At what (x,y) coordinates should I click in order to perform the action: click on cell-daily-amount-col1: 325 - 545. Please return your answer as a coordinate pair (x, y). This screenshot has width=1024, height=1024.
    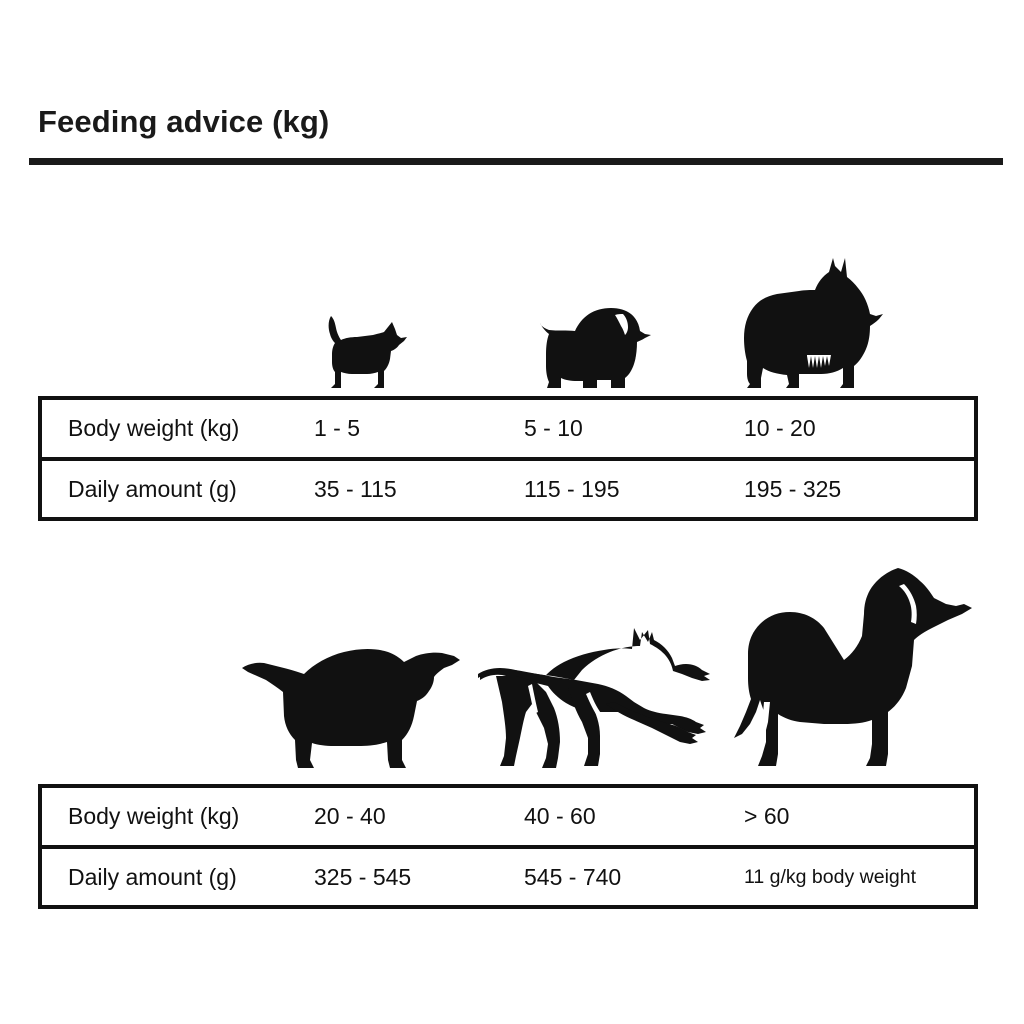
    Looking at the image, I should click on (363, 876).